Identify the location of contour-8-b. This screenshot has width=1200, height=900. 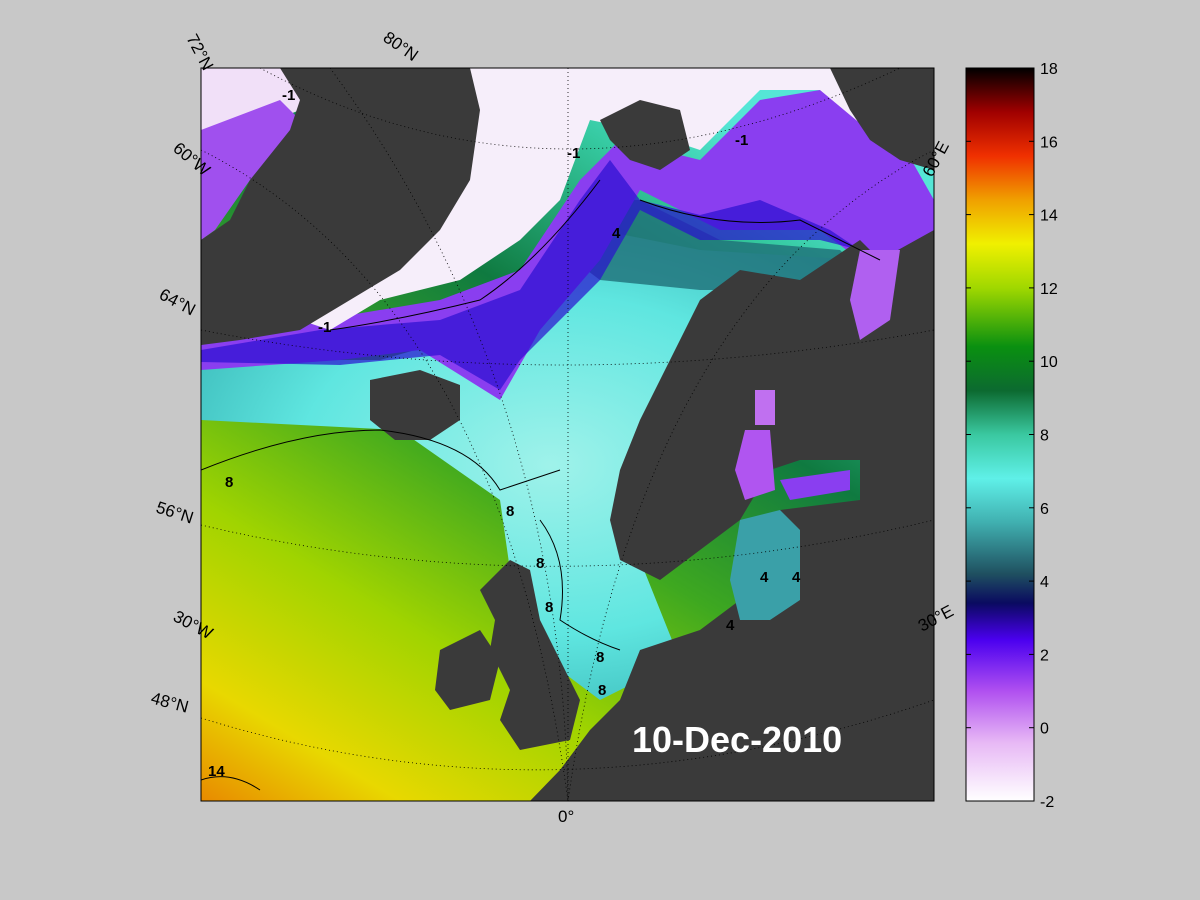
(580, 585).